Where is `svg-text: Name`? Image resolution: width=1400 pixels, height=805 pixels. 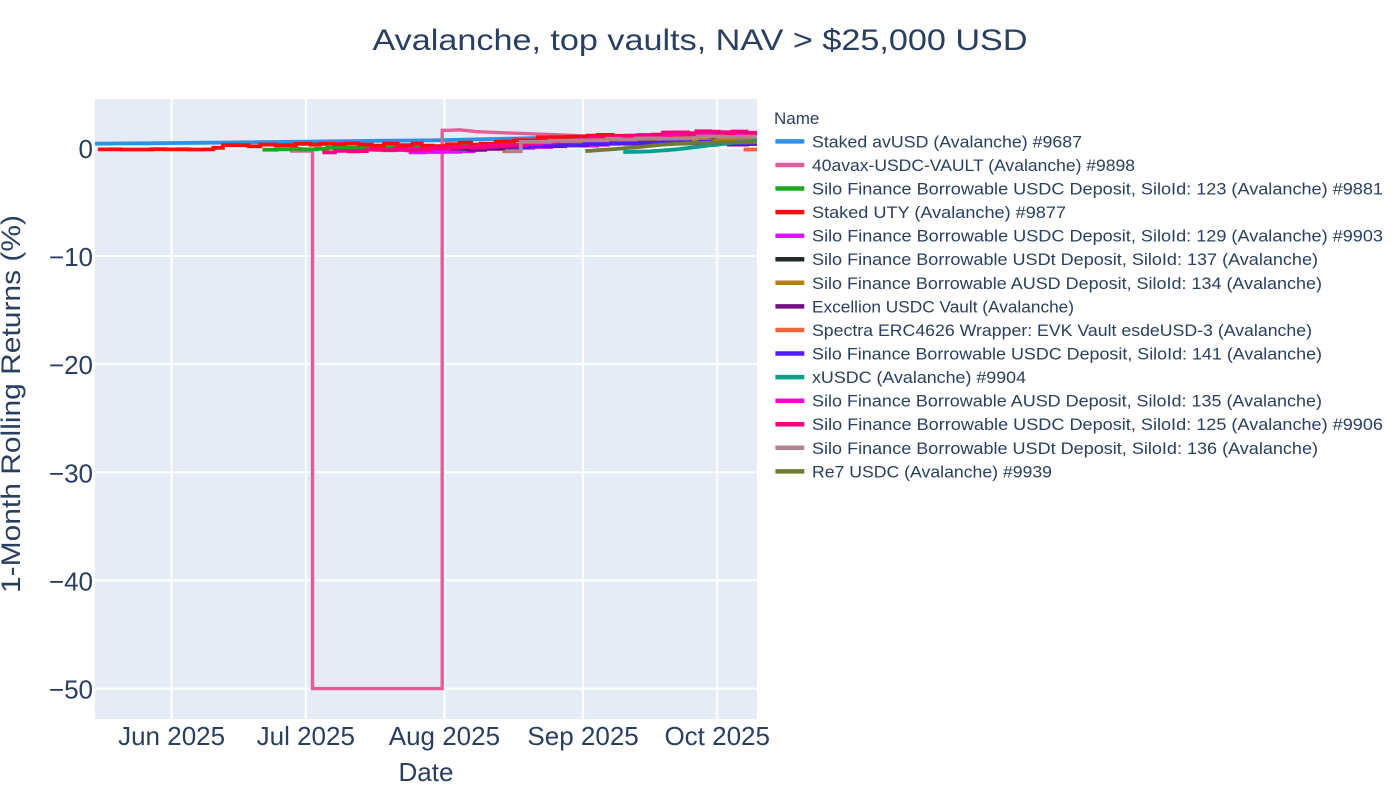 svg-text: Name is located at coordinates (796, 118).